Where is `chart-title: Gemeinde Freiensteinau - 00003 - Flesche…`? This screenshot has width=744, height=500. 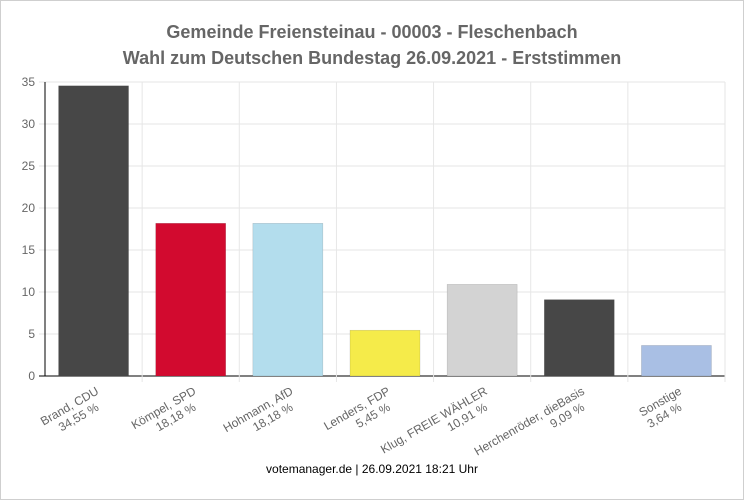
chart-title: Gemeinde Freiensteinau - 00003 - Flesche… is located at coordinates (372, 32).